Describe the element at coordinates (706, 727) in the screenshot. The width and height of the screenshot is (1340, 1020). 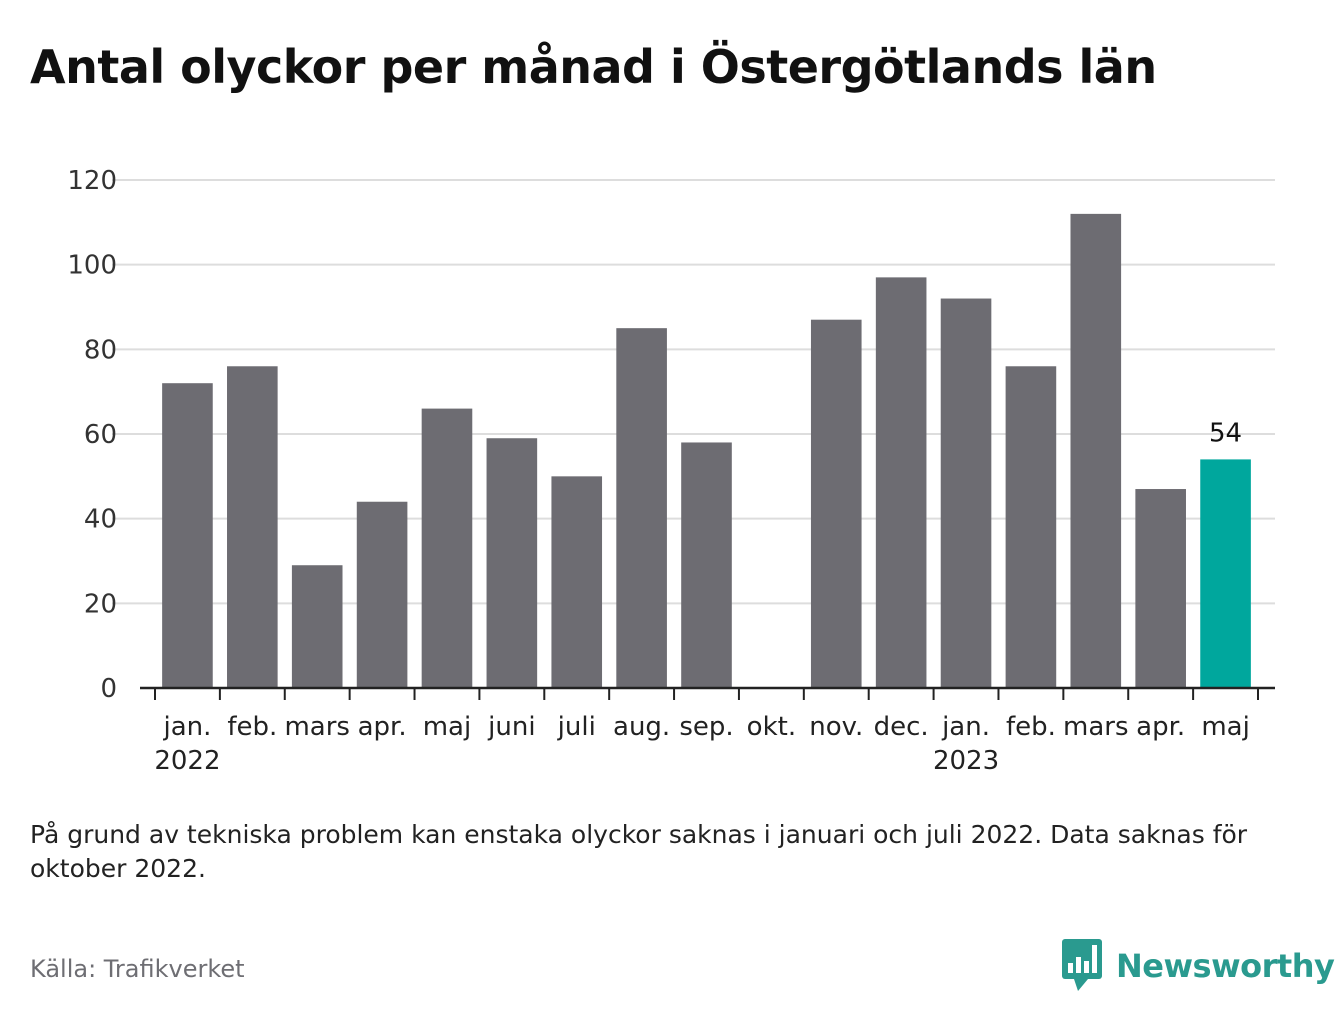
I see `x-tick-label: sep.` at that location.